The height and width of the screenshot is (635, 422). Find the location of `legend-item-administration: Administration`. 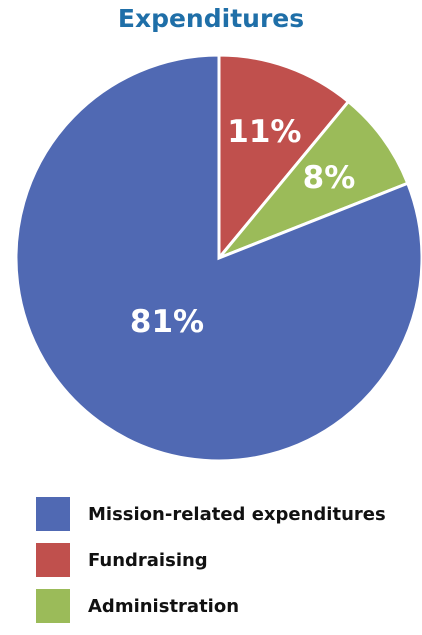

legend-item-administration: Administration is located at coordinates (211, 606).